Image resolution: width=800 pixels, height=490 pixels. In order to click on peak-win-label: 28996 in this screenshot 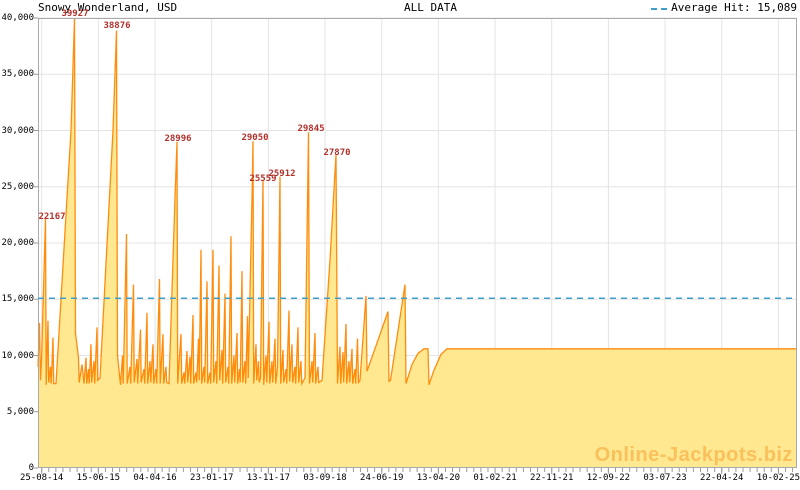, I will do `click(178, 139)`.